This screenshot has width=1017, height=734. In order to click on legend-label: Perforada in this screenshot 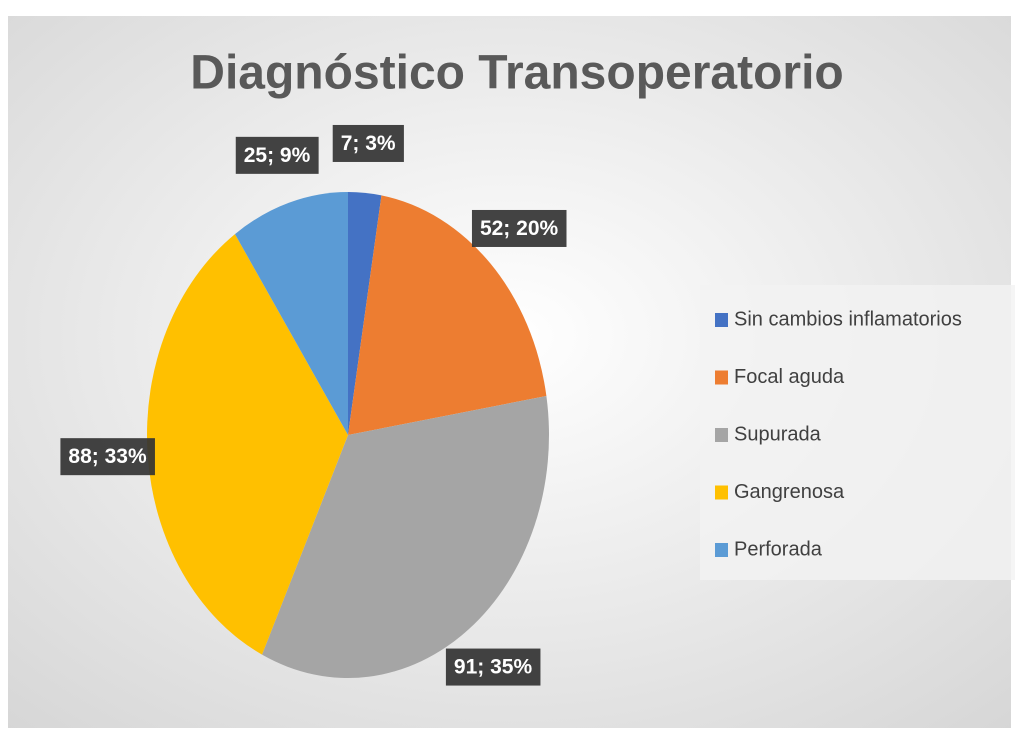, I will do `click(778, 549)`.